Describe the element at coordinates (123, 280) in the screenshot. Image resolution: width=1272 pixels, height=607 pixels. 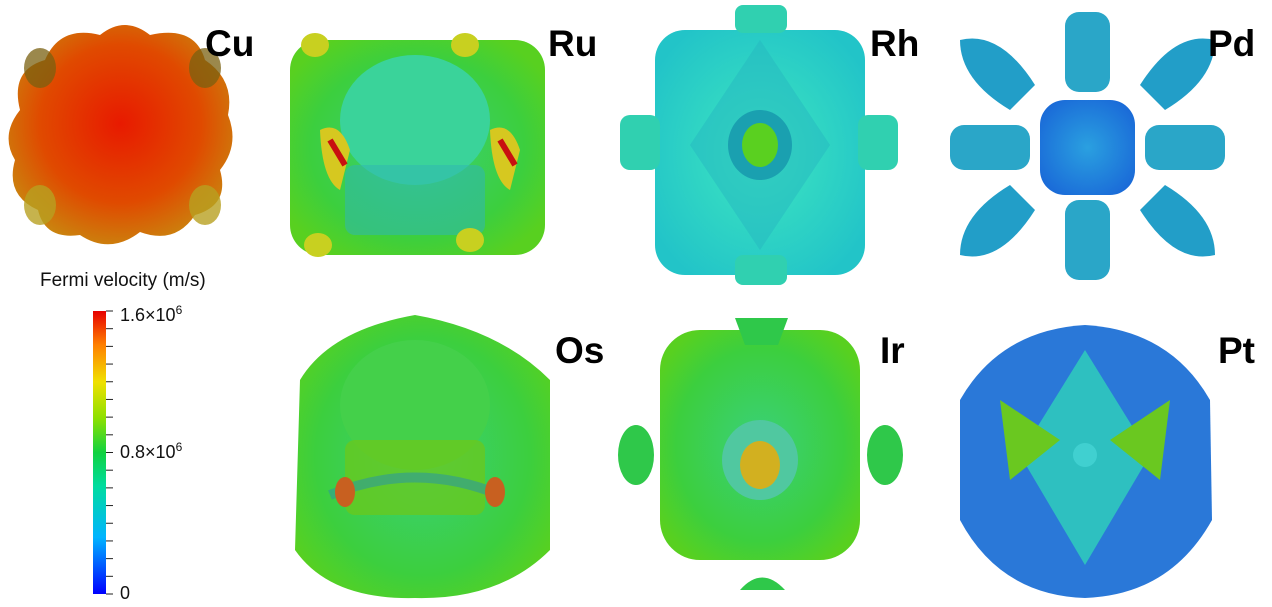
I see `colorbar-title: Fermi velocity (m/s)` at that location.